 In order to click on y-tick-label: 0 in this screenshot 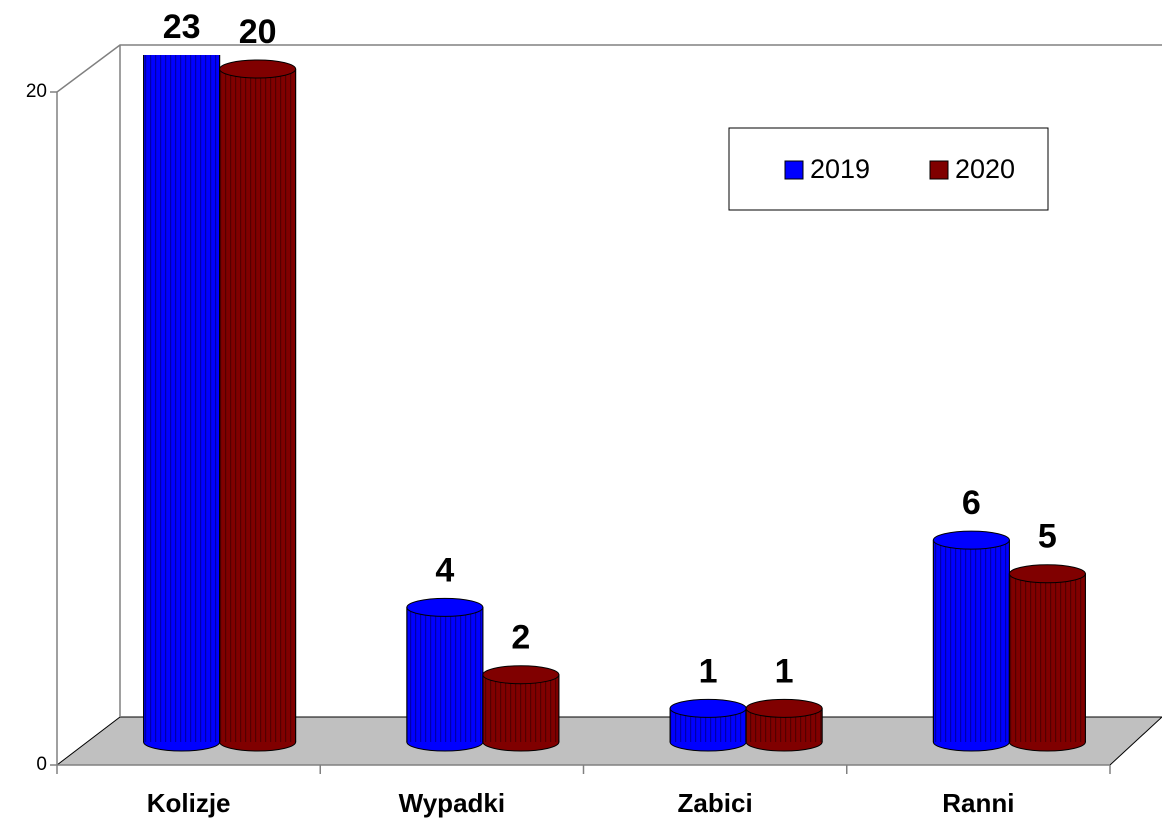, I will do `click(41, 764)`.